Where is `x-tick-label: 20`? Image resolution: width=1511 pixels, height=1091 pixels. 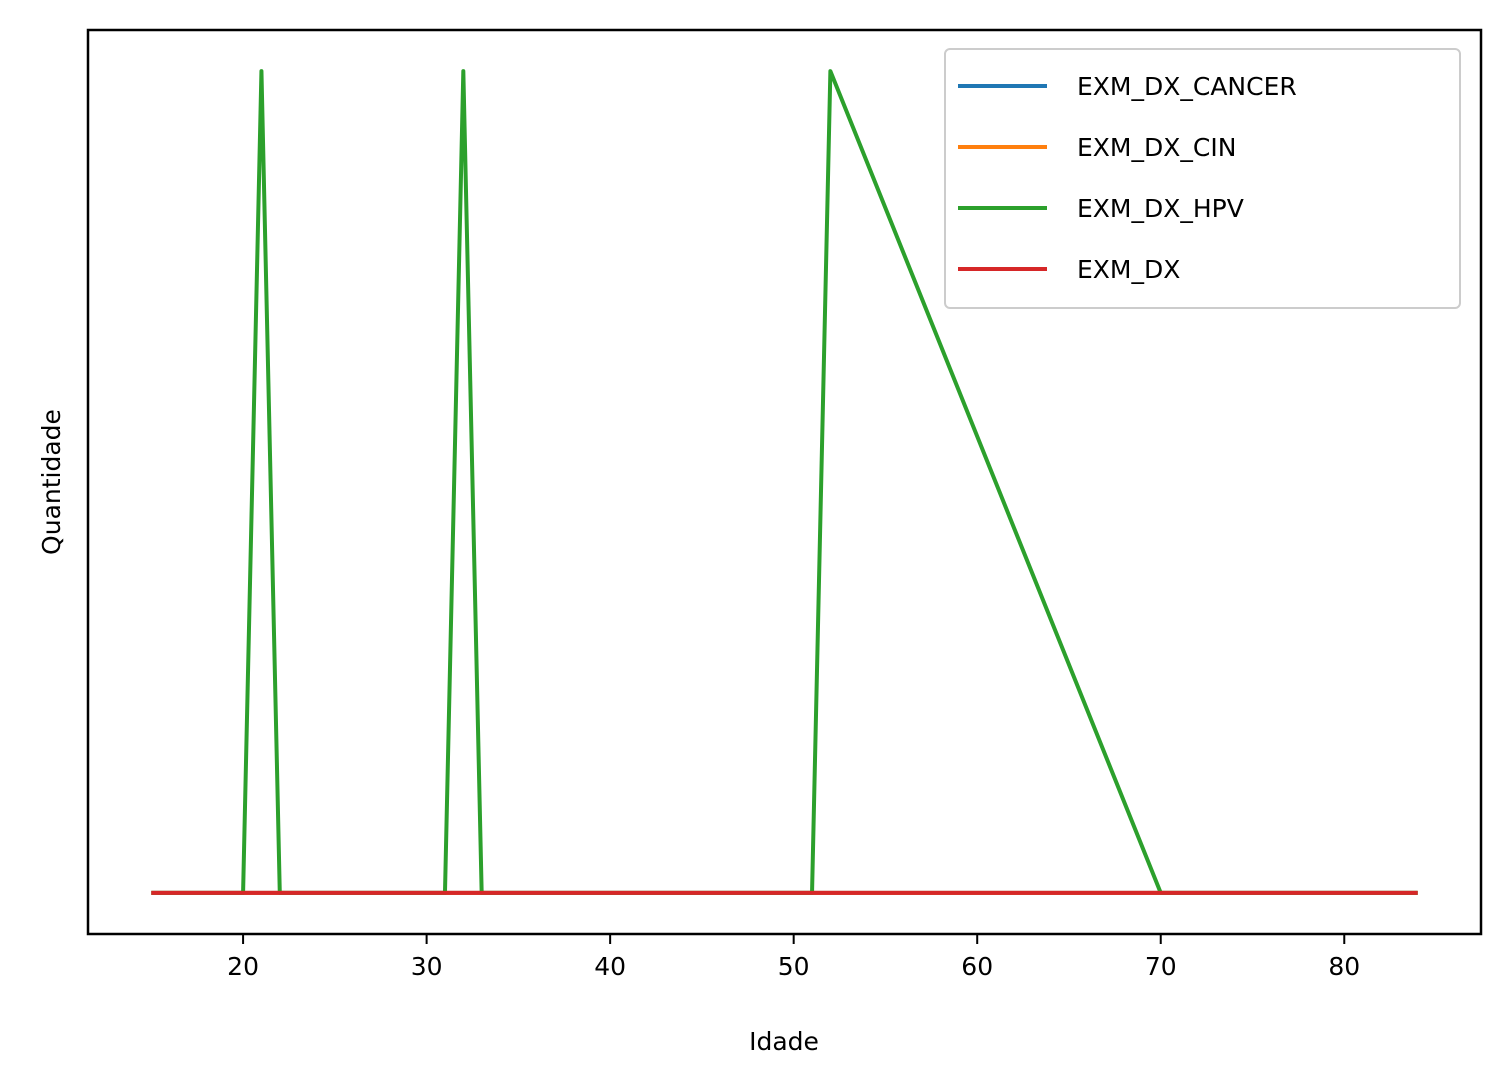 x-tick-label: 20 is located at coordinates (243, 966).